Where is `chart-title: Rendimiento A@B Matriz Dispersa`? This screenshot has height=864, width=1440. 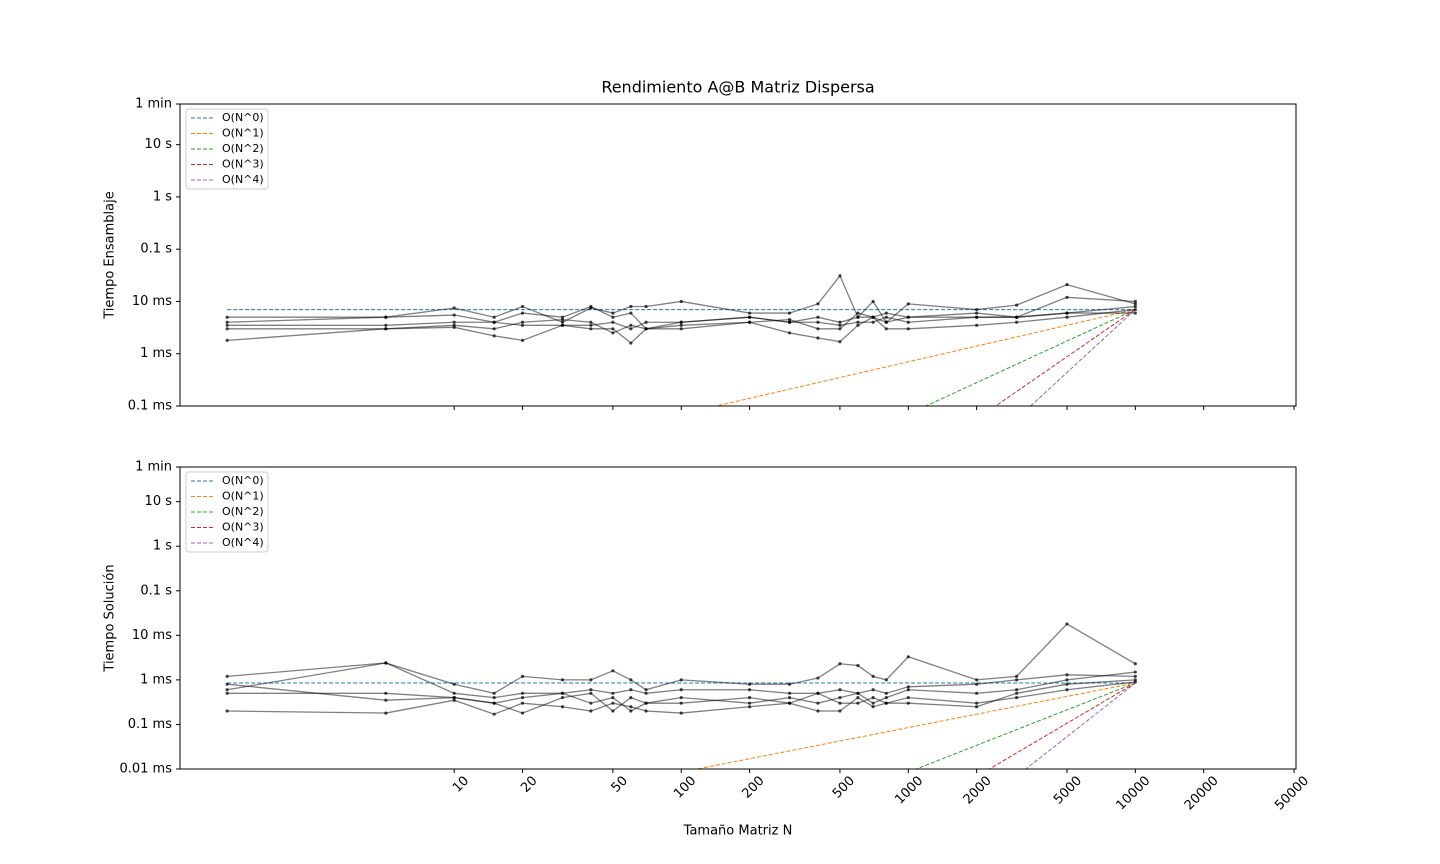 chart-title: Rendimiento A@B Matriz Dispersa is located at coordinates (737, 87).